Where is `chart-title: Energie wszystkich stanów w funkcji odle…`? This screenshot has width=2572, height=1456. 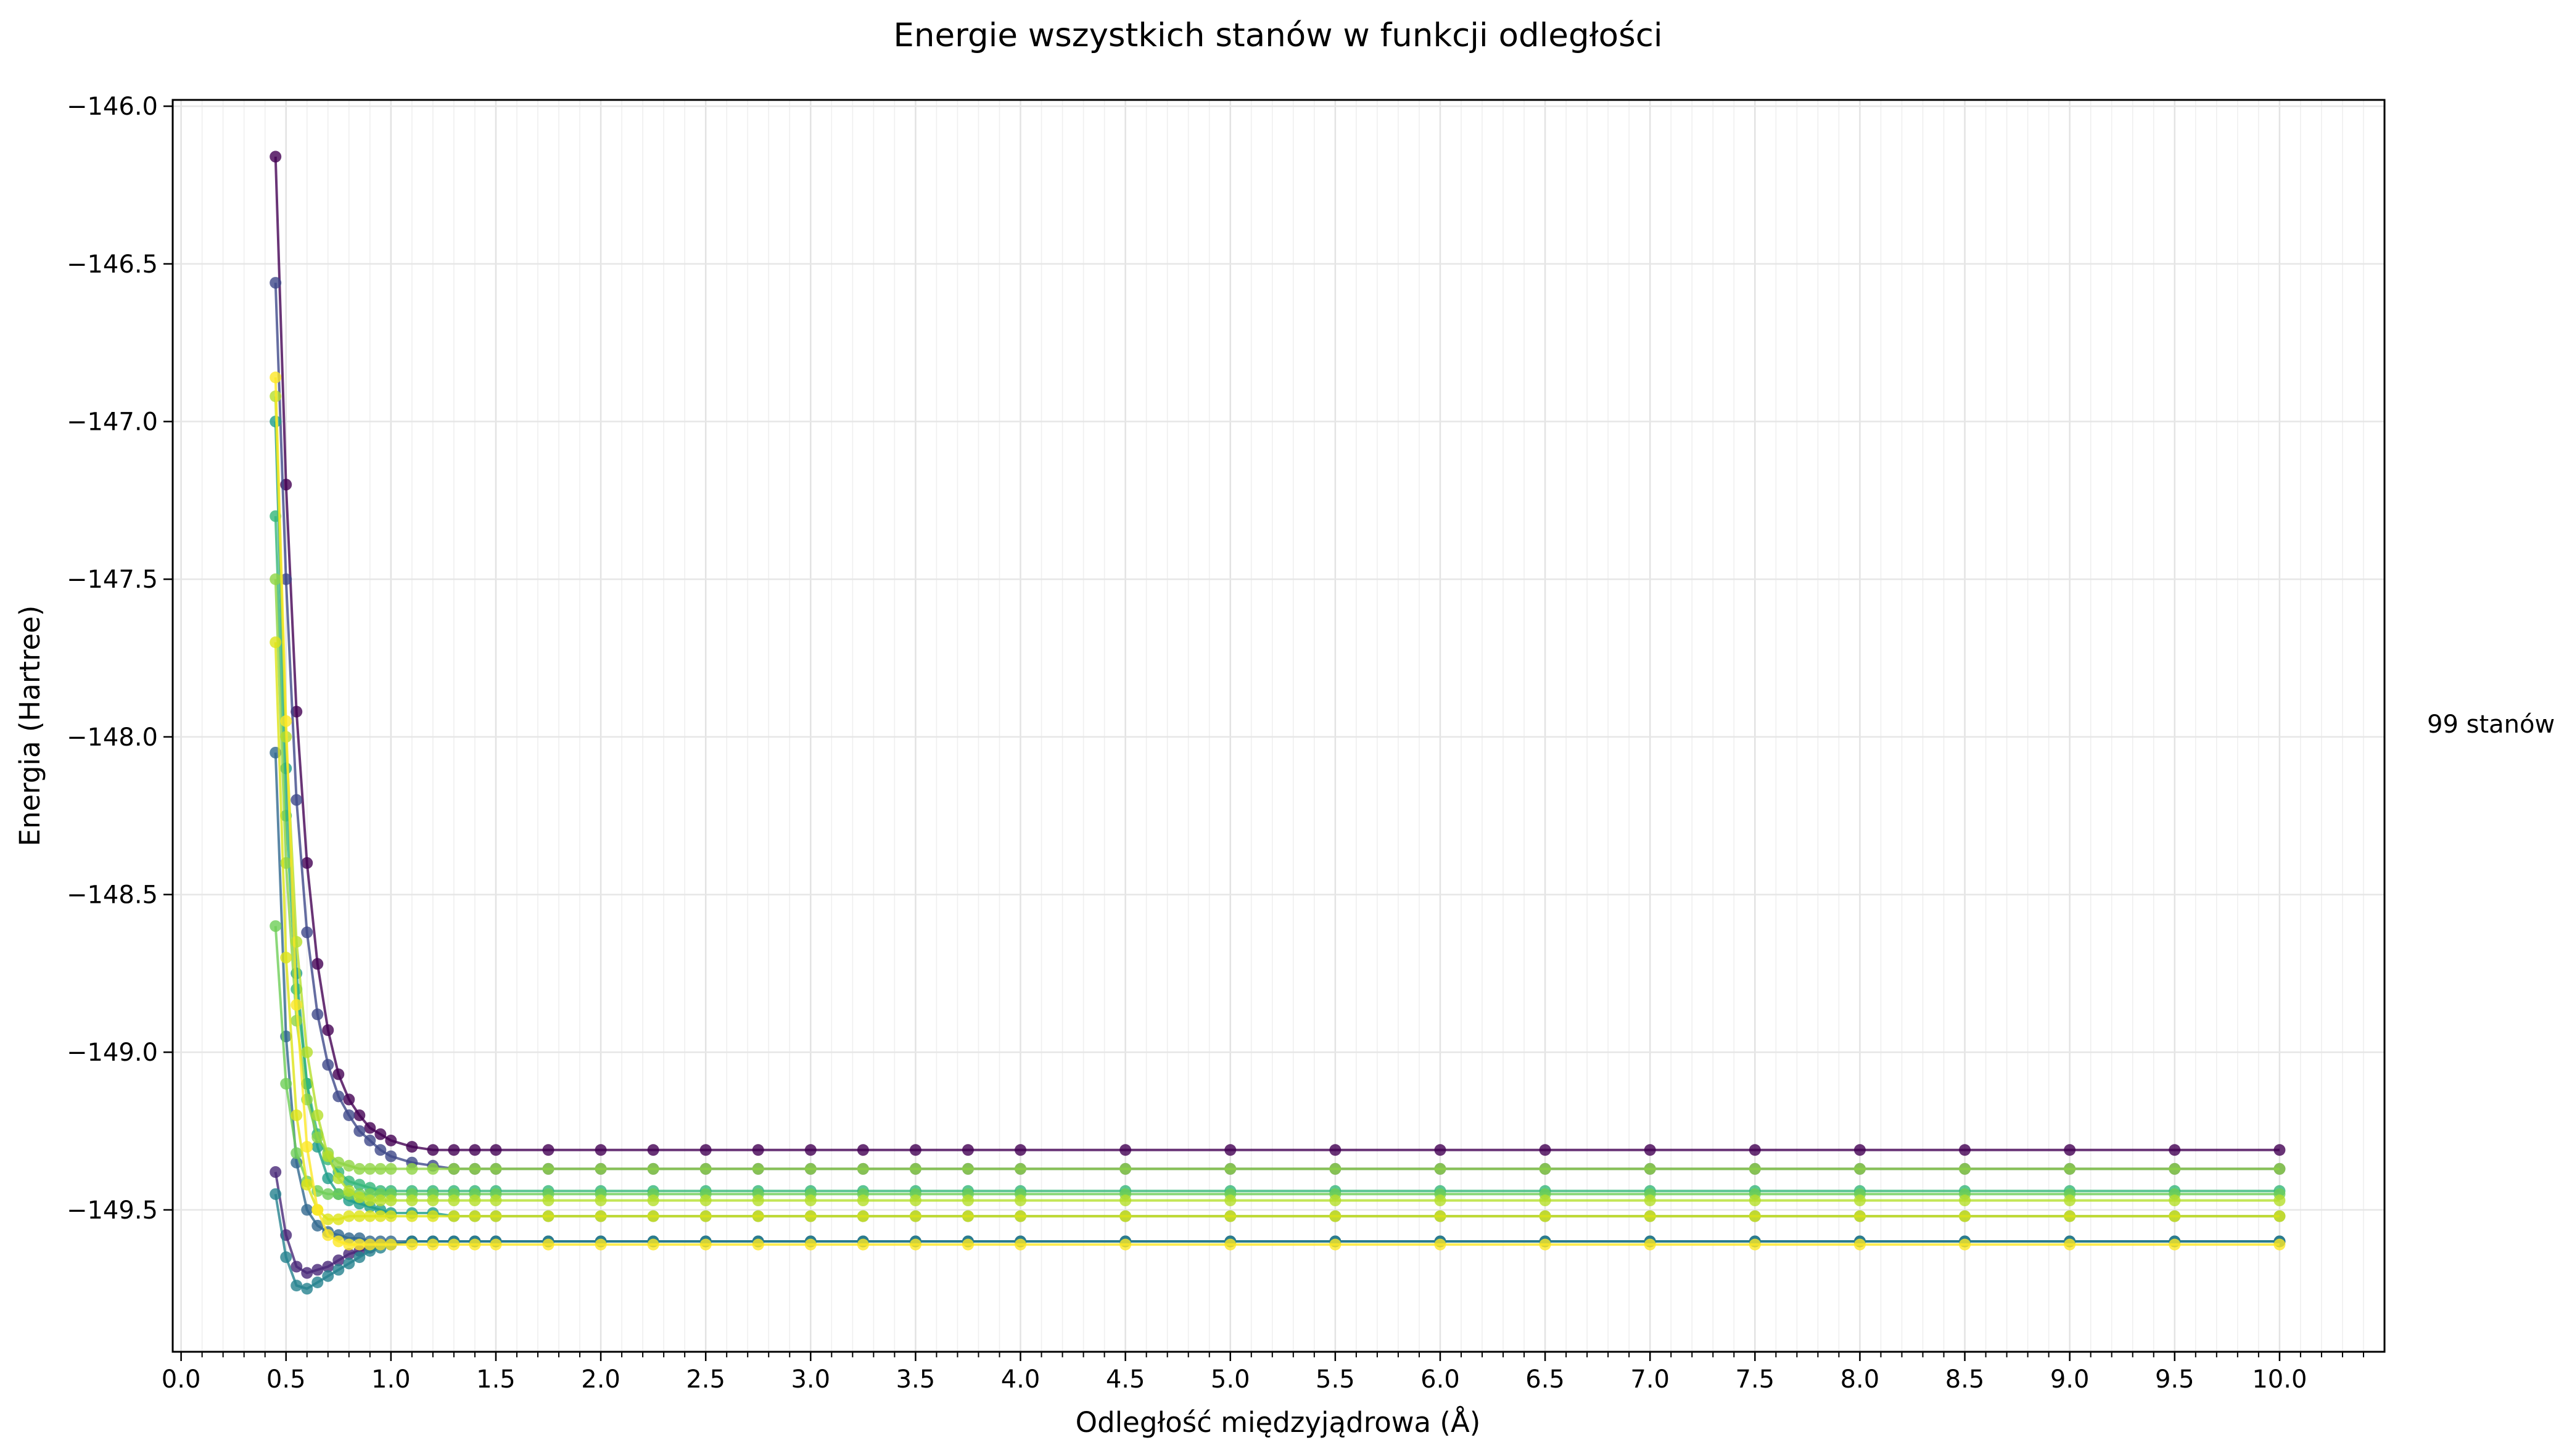
chart-title: Energie wszystkich stanów w funkcji odle… is located at coordinates (1277, 35).